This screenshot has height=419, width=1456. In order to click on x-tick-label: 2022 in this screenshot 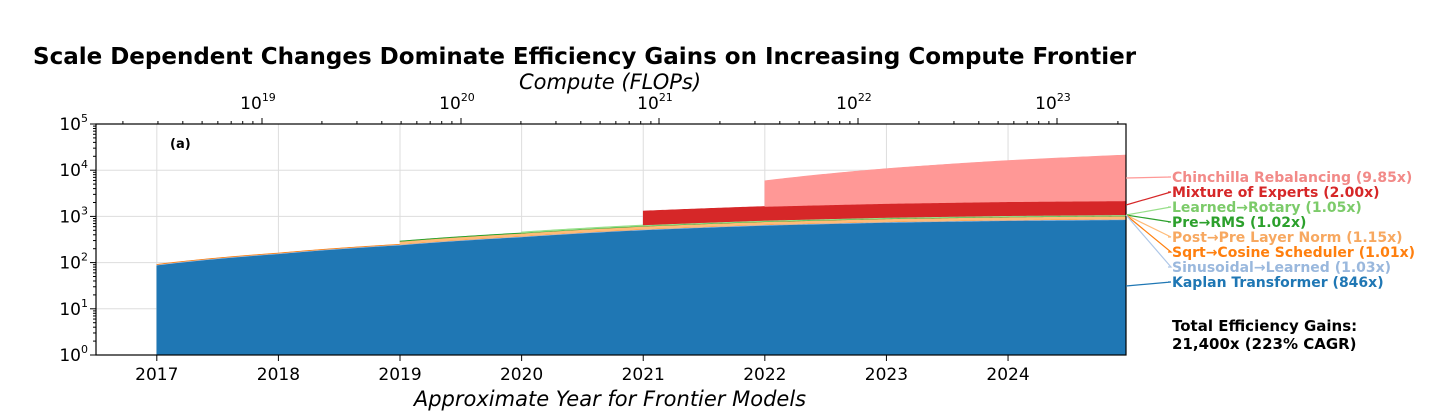, I will do `click(764, 375)`.